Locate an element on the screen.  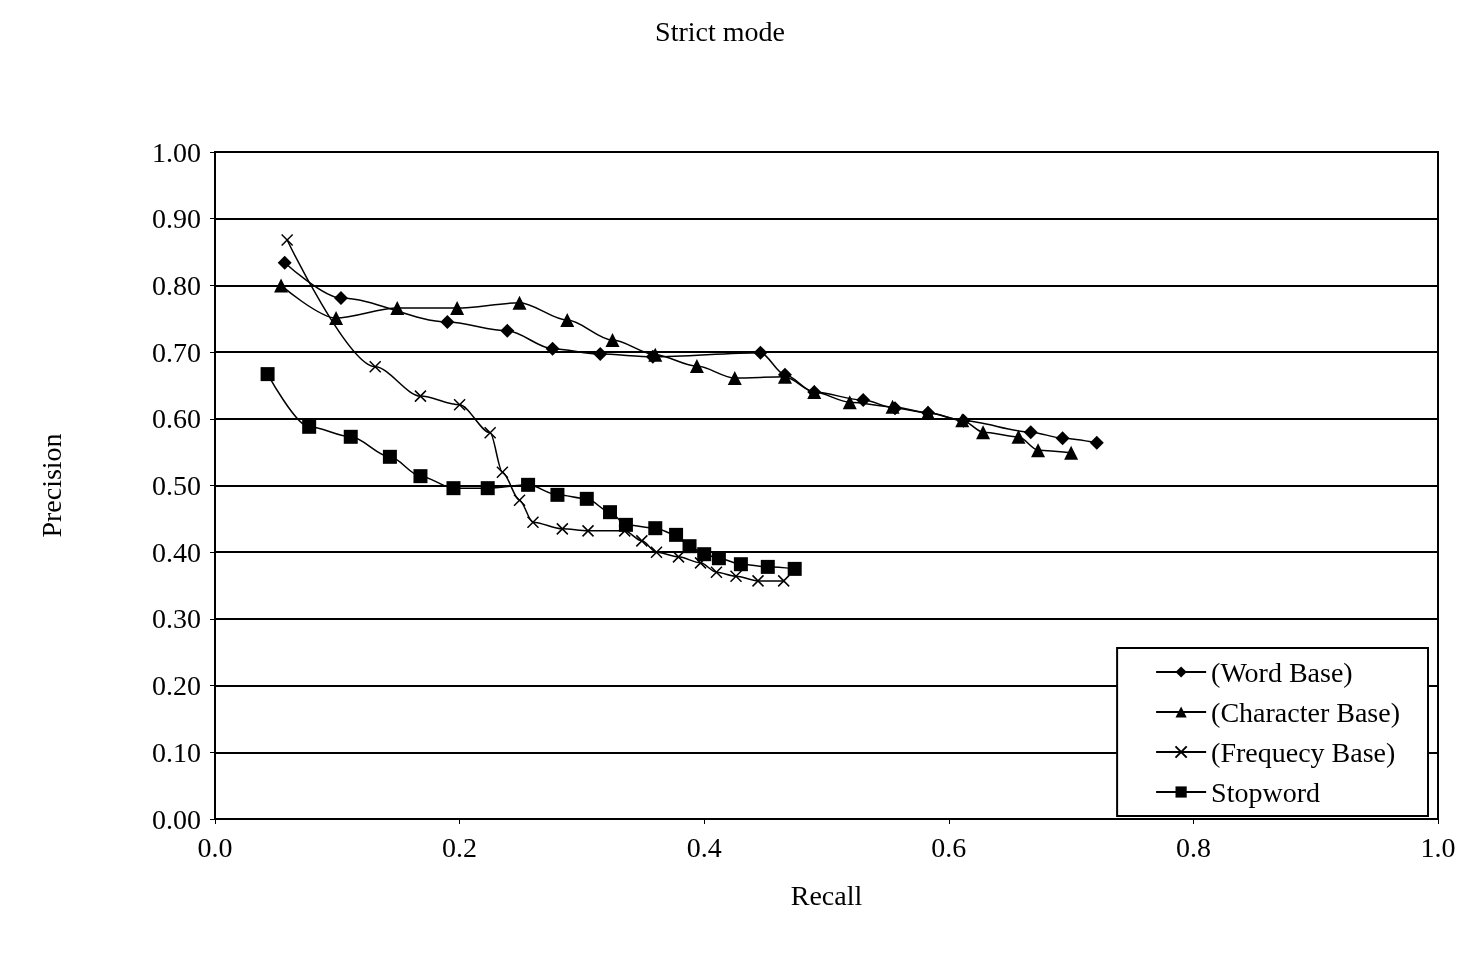
y-tick-label: 0.30 is located at coordinates (176, 619).